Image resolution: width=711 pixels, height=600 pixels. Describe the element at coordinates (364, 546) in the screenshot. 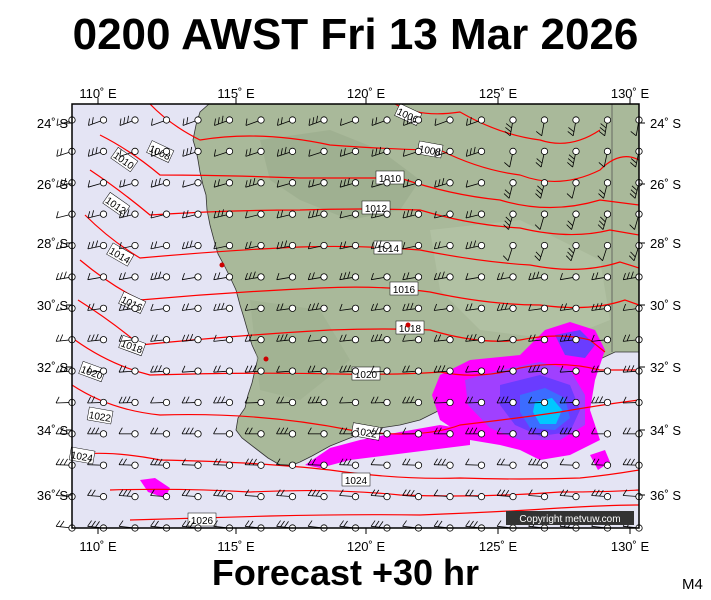

I see `longitude-labels-bottom: 110˚ E 115˚ E 120˚ E 125˚ E 130˚ E` at that location.